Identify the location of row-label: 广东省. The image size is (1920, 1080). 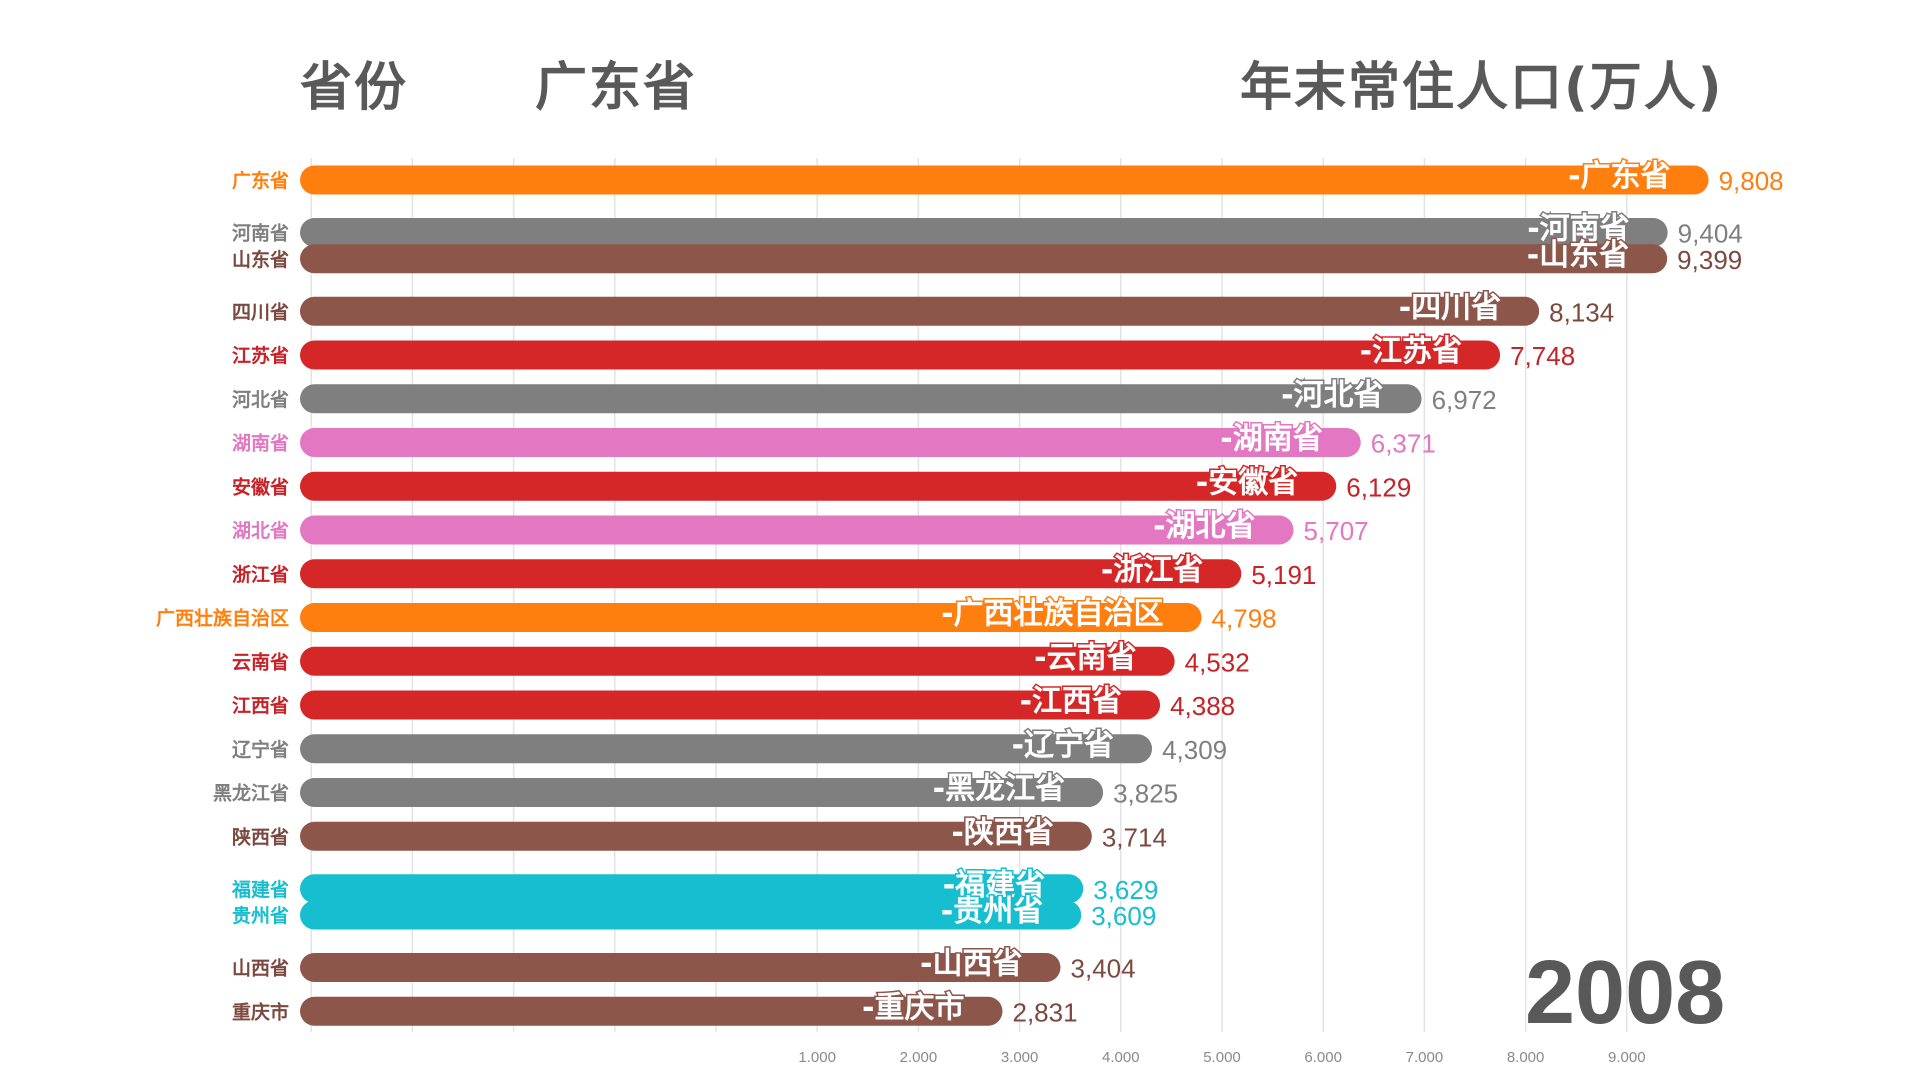
(260, 180).